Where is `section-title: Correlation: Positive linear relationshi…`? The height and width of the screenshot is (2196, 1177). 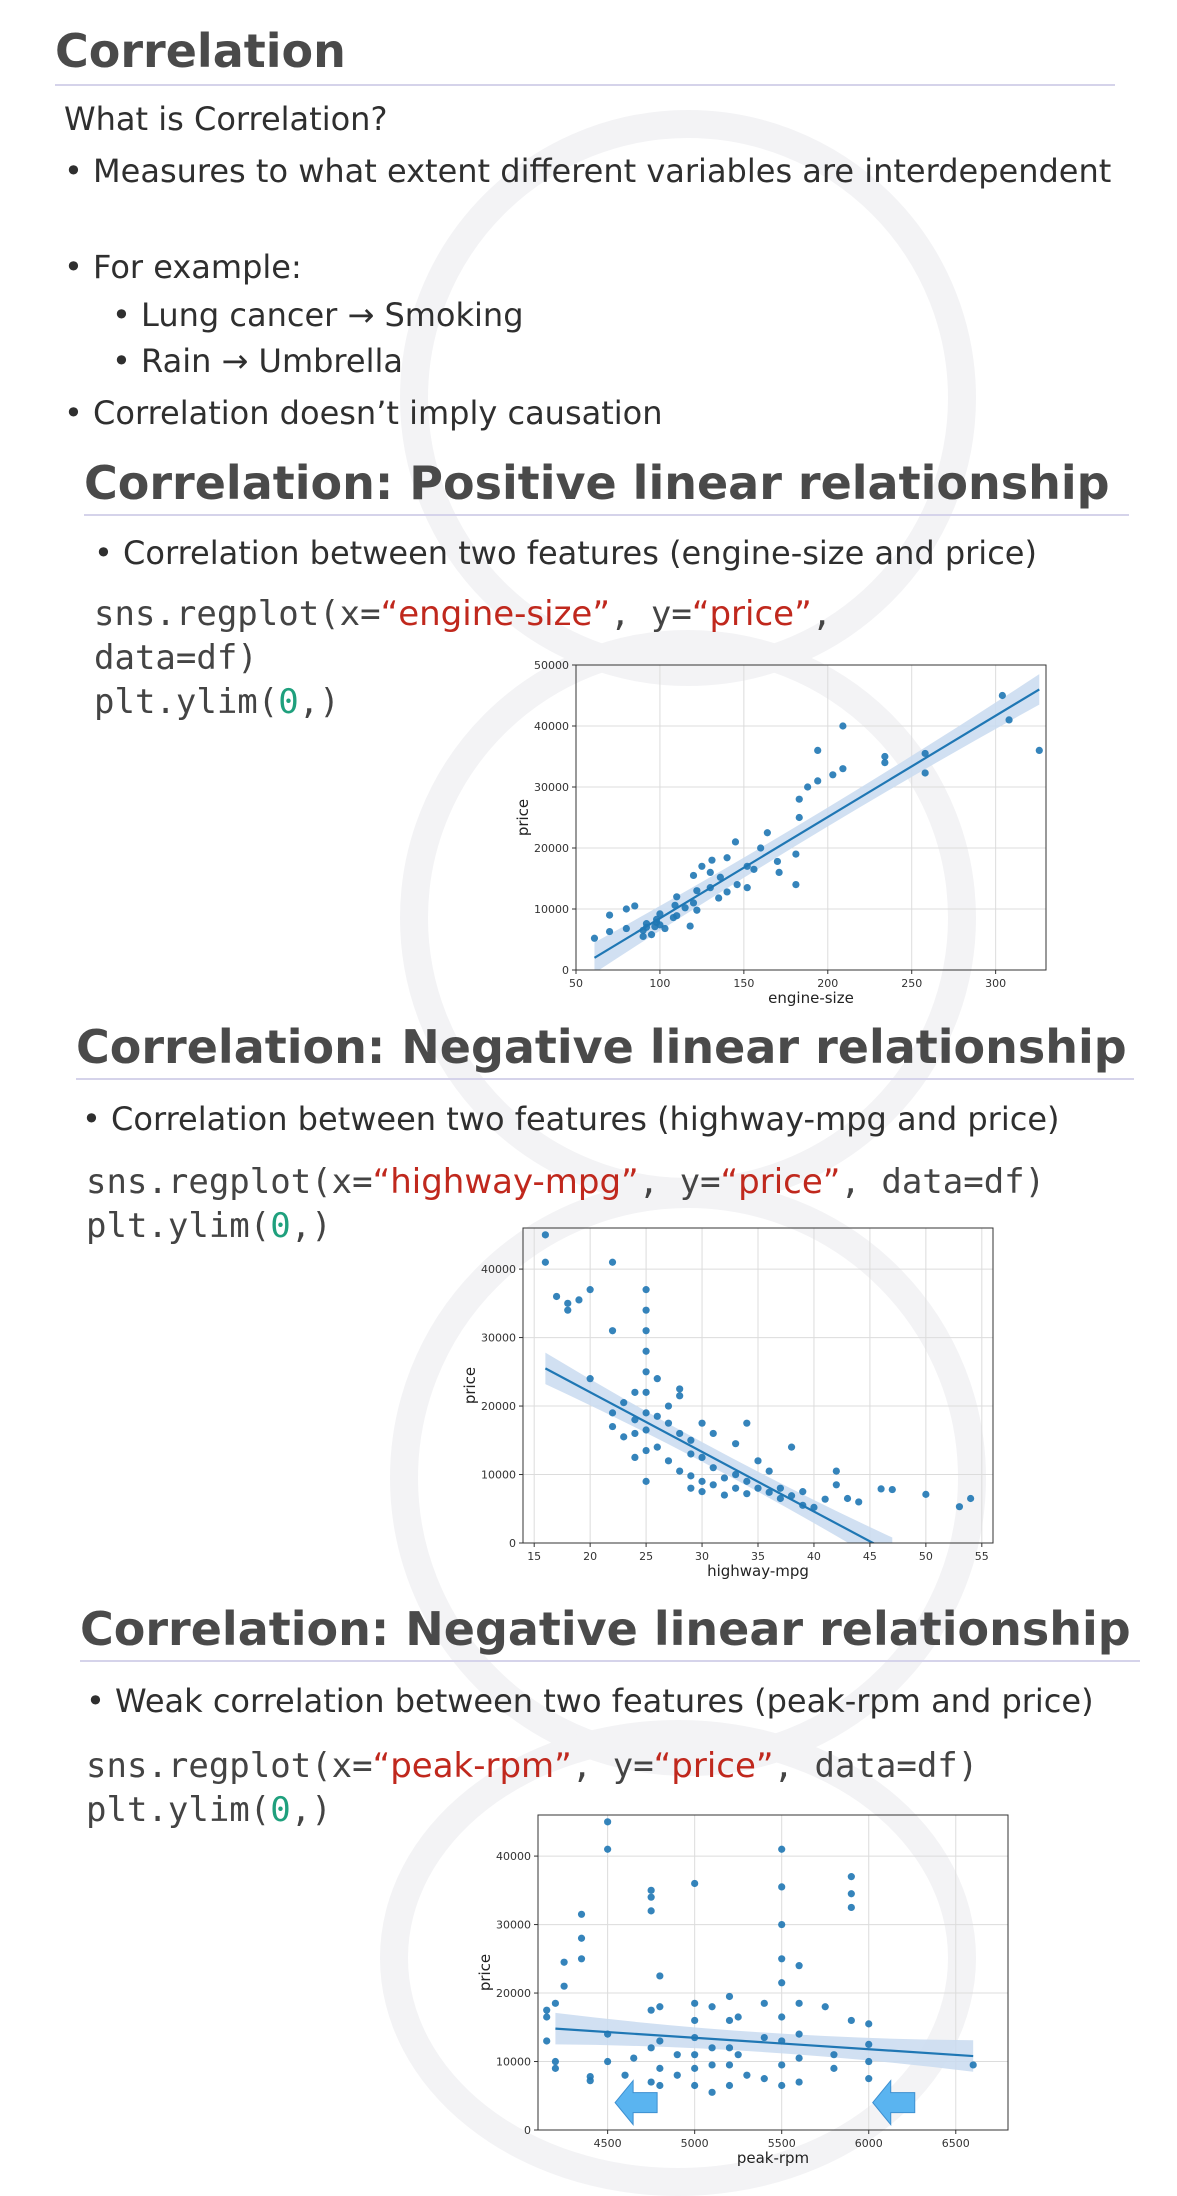 section-title: Correlation: Positive linear relationshi… is located at coordinates (597, 483).